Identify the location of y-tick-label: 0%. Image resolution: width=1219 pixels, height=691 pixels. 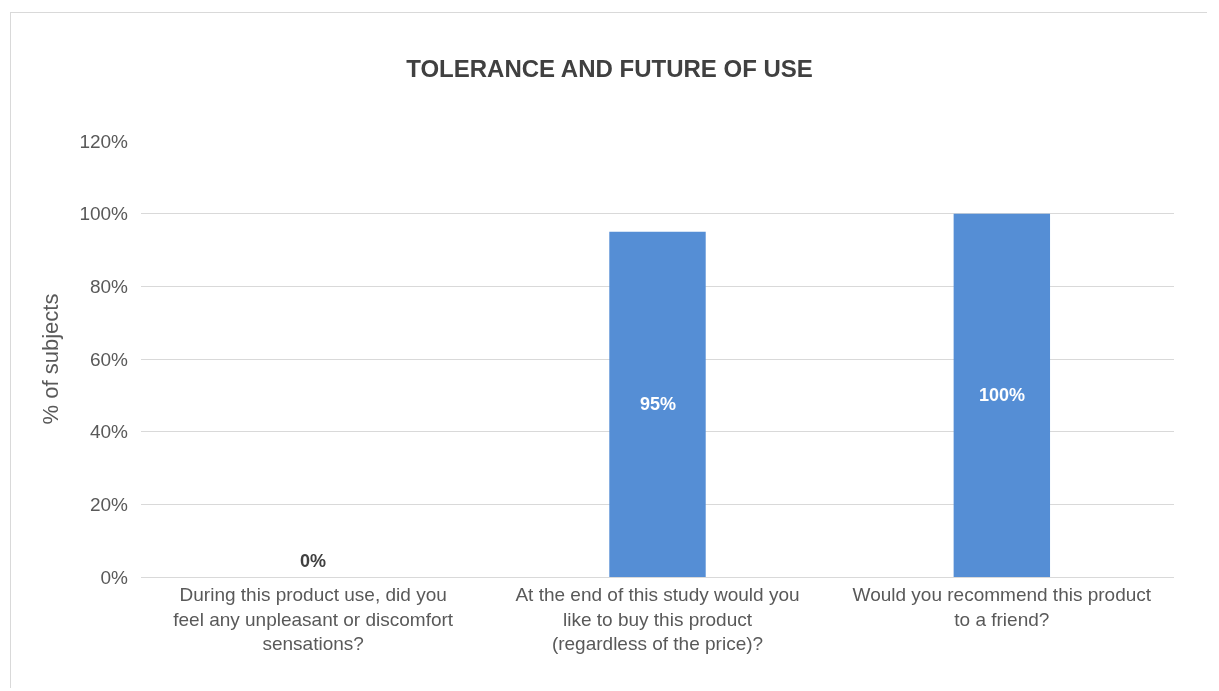
(114, 577).